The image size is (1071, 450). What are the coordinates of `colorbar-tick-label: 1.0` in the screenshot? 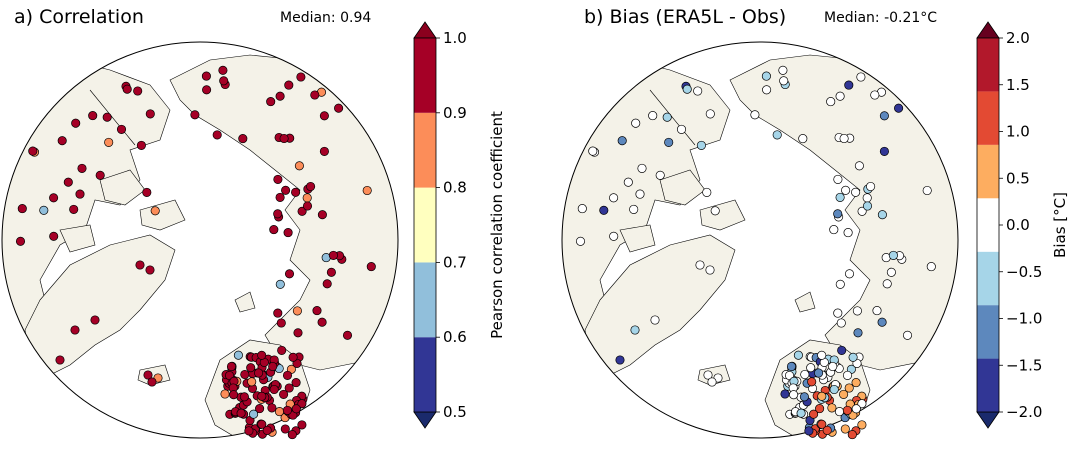 It's located at (1018, 132).